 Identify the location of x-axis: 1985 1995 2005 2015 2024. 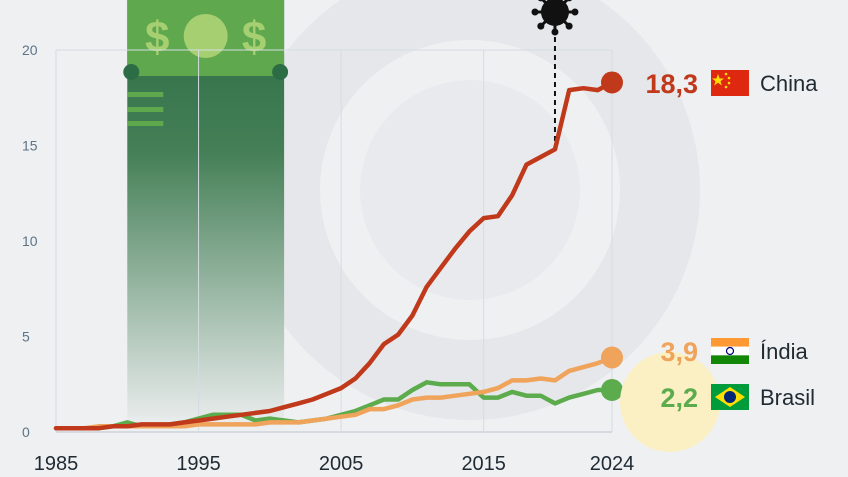
(334, 464).